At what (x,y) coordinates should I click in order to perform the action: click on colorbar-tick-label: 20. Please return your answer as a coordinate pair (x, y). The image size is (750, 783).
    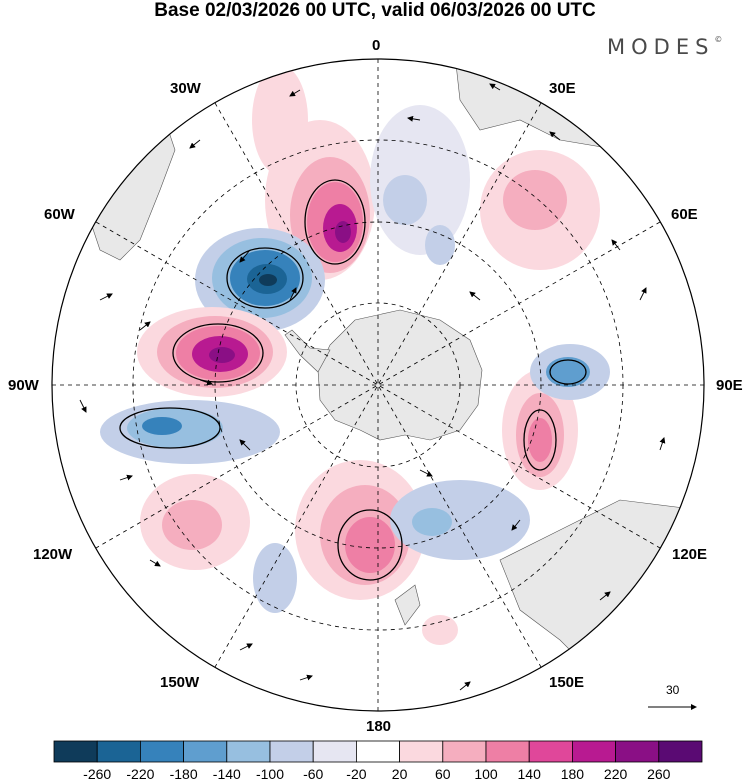
    Looking at the image, I should click on (400, 774).